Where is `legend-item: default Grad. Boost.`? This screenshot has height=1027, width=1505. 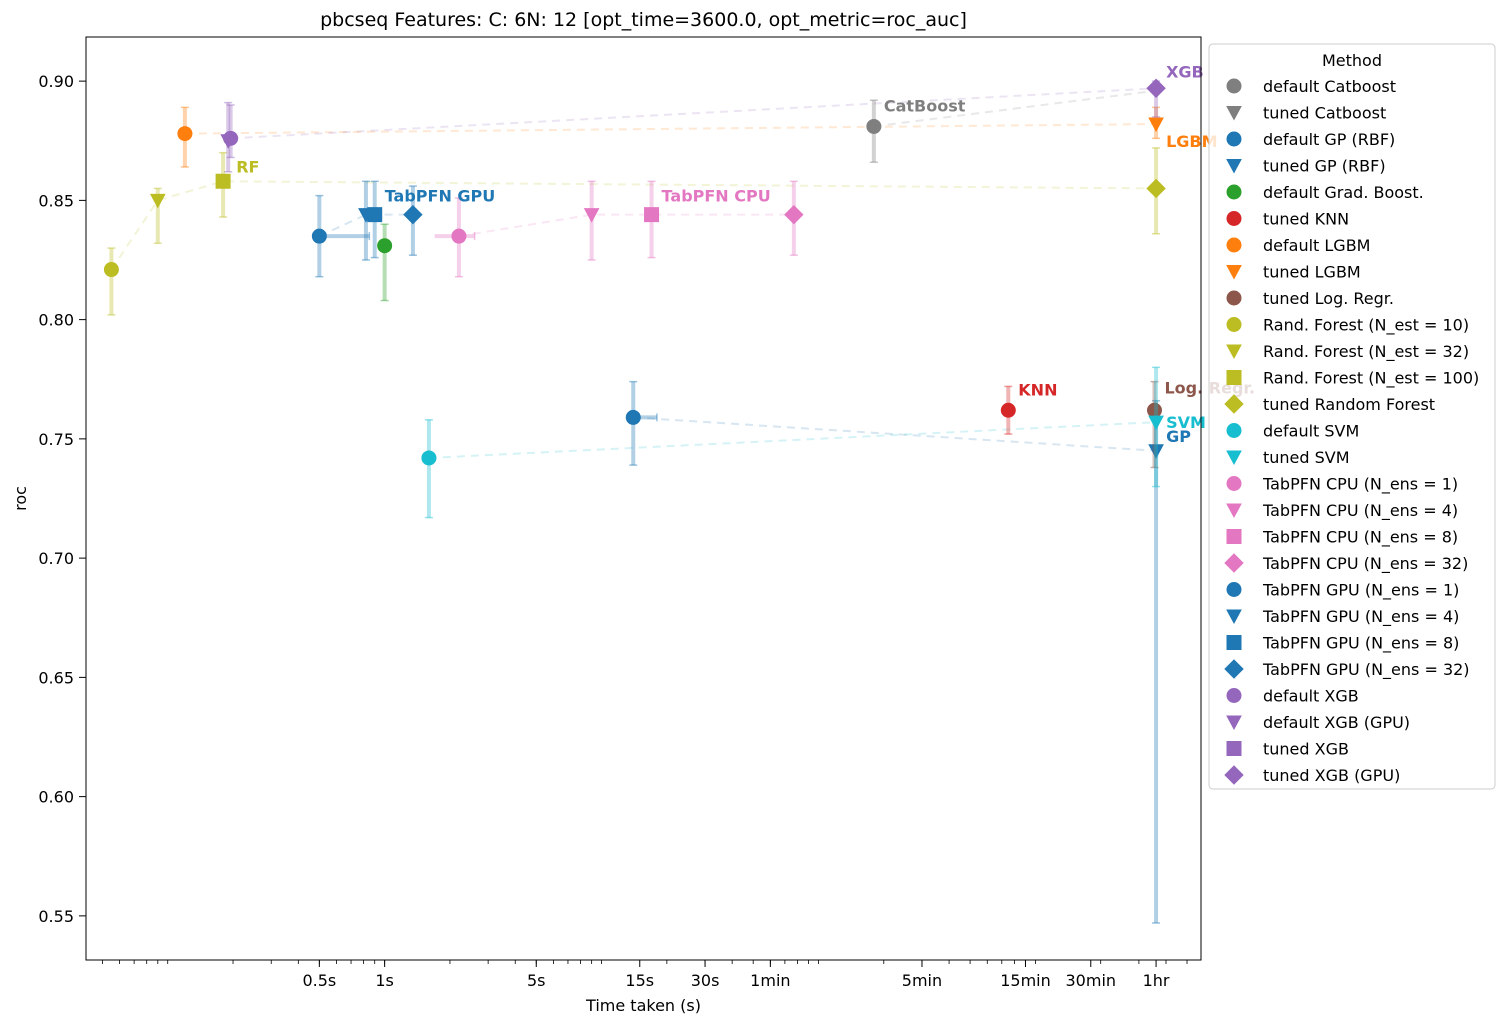
legend-item: default Grad. Boost. is located at coordinates (1325, 192).